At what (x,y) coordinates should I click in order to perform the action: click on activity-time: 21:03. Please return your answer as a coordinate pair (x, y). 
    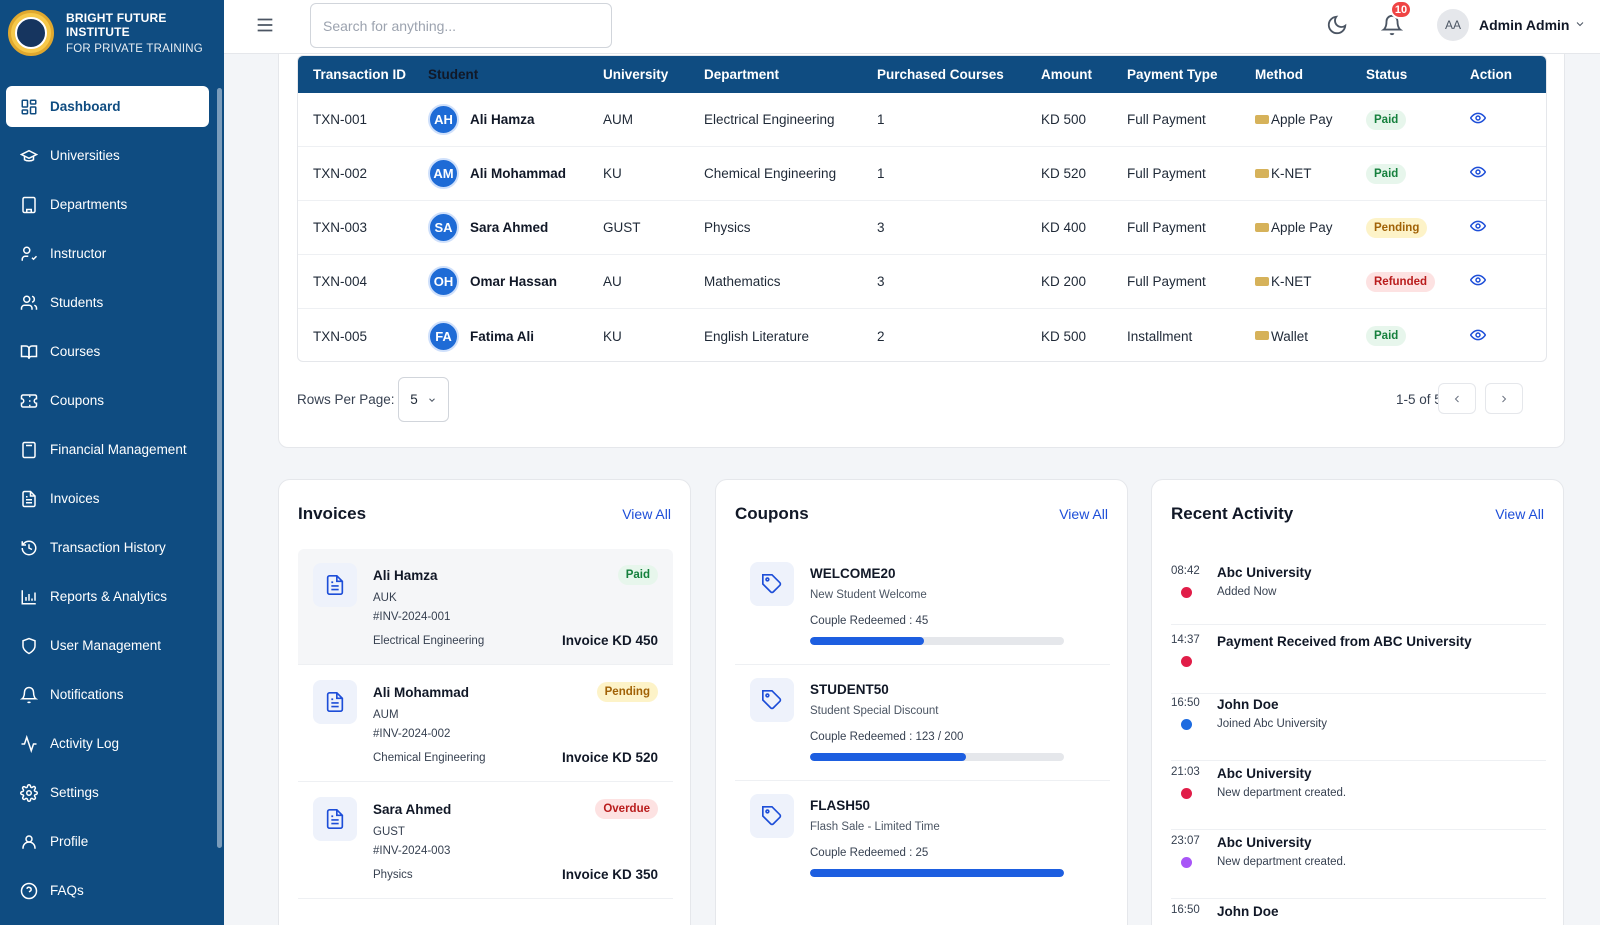
    Looking at the image, I should click on (1185, 772).